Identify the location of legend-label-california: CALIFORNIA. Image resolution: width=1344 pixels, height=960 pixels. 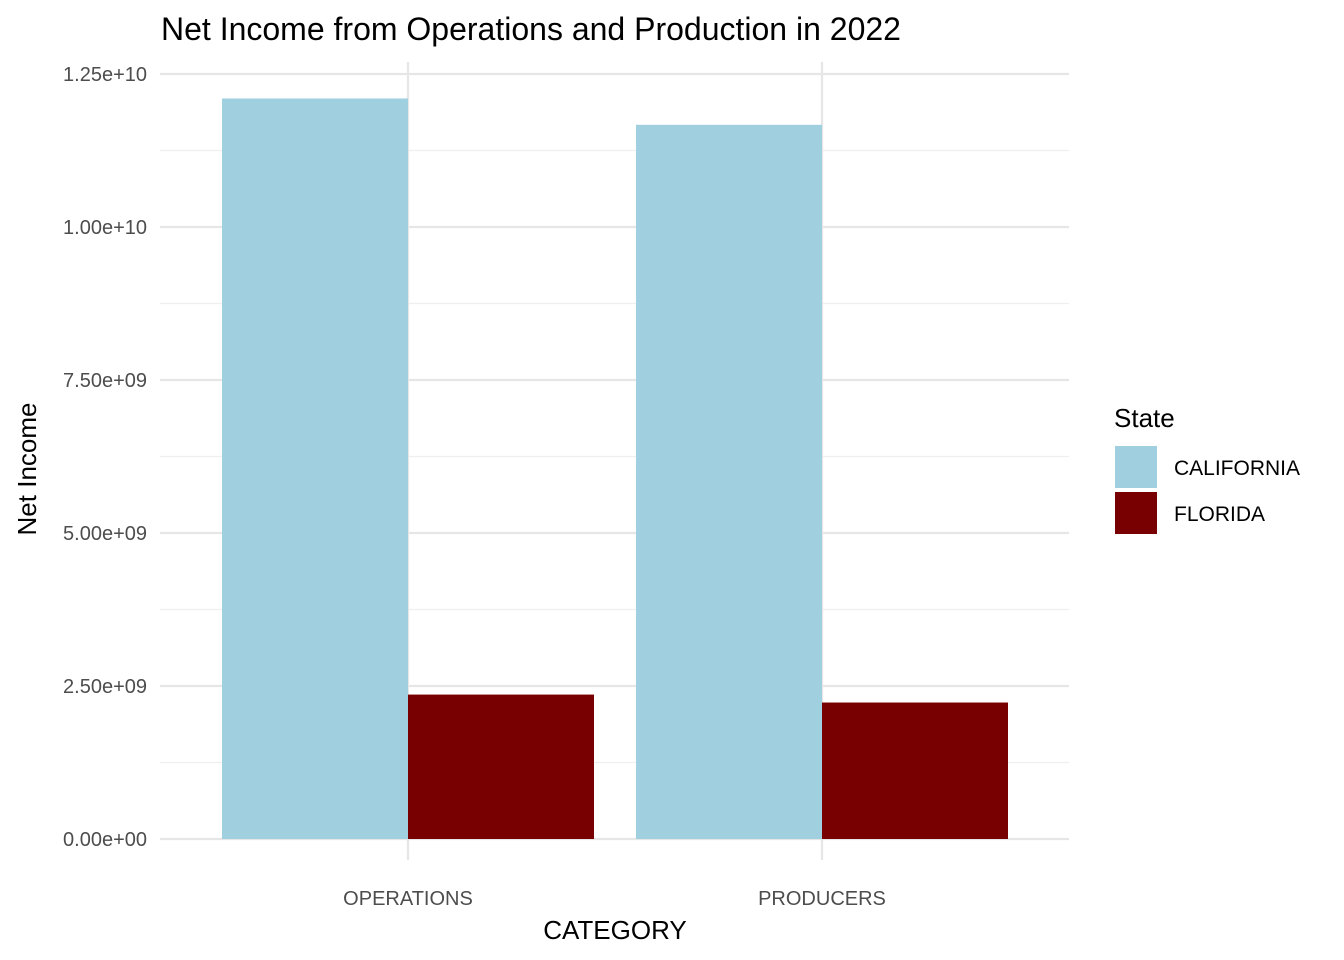
(1237, 468).